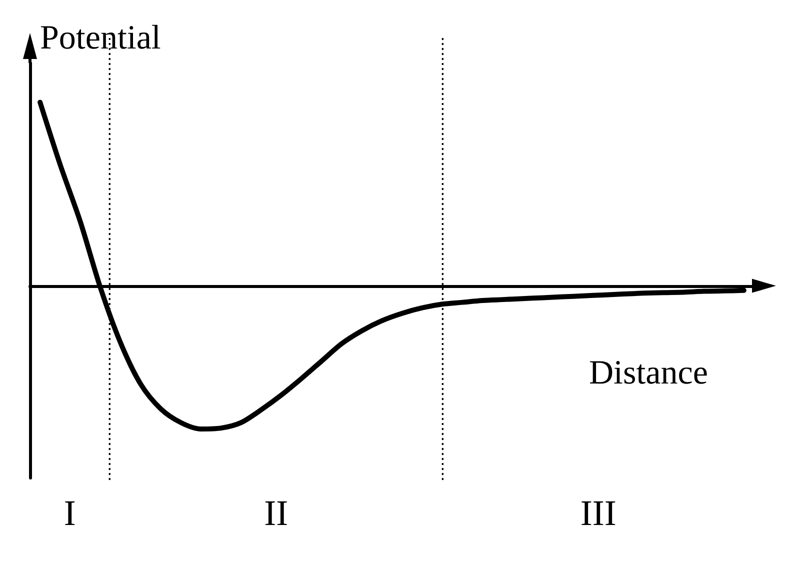 The height and width of the screenshot is (565, 789). I want to click on text: III, so click(598, 513).